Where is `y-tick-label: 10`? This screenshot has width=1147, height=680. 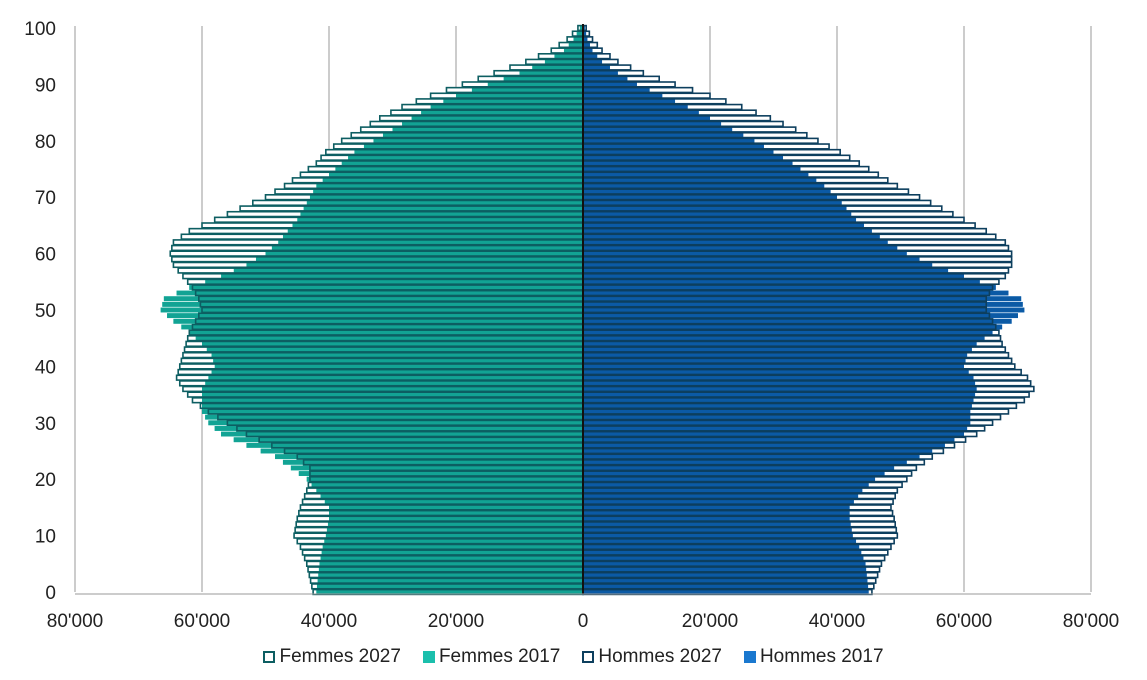
y-tick-label: 10 is located at coordinates (45, 537).